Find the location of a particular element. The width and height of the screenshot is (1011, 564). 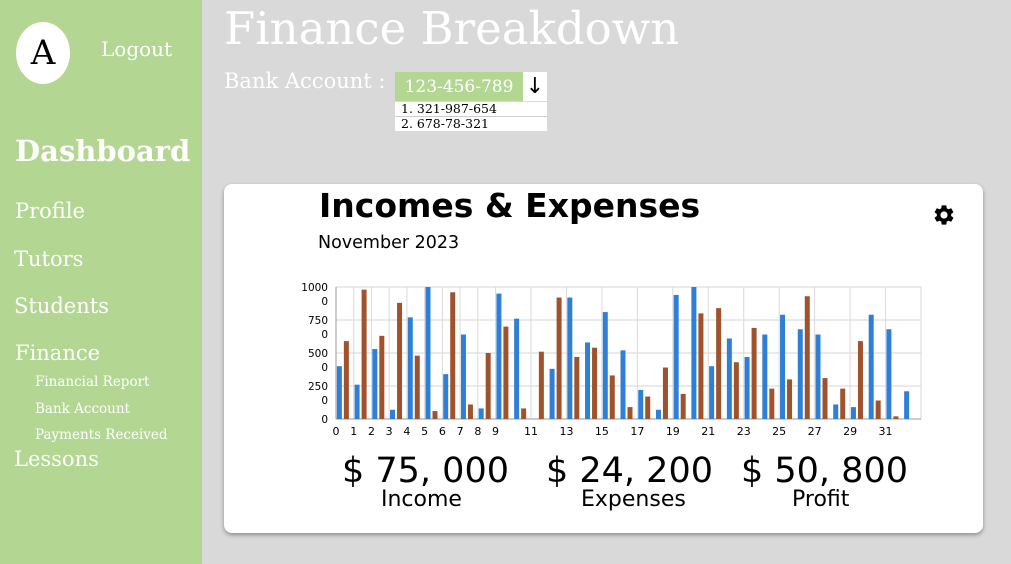

x-tick-label: 13 is located at coordinates (566, 431).